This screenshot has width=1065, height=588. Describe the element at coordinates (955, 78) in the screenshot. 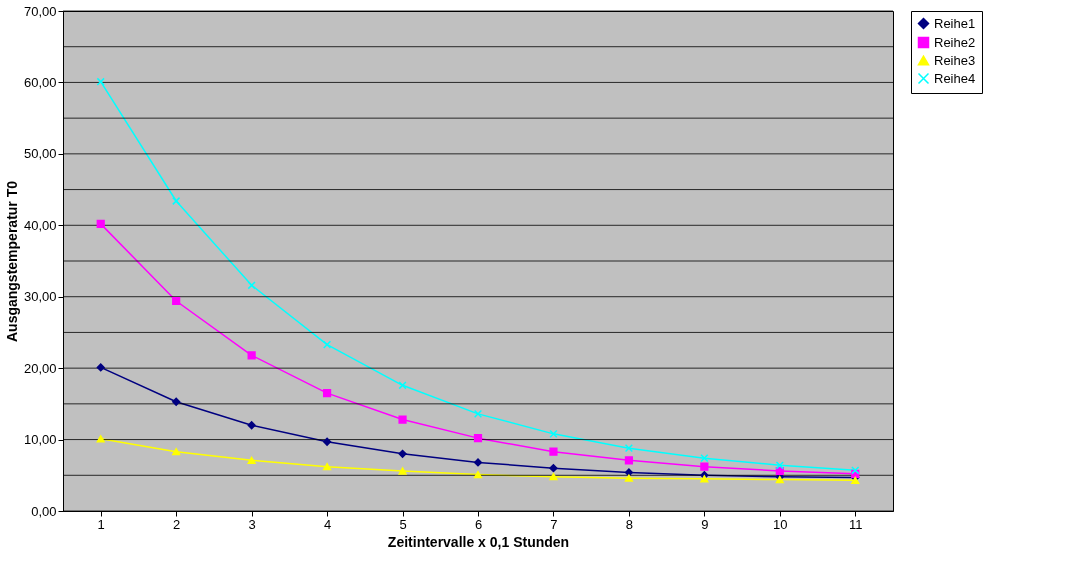

I see `legend-label: Reihe4` at that location.